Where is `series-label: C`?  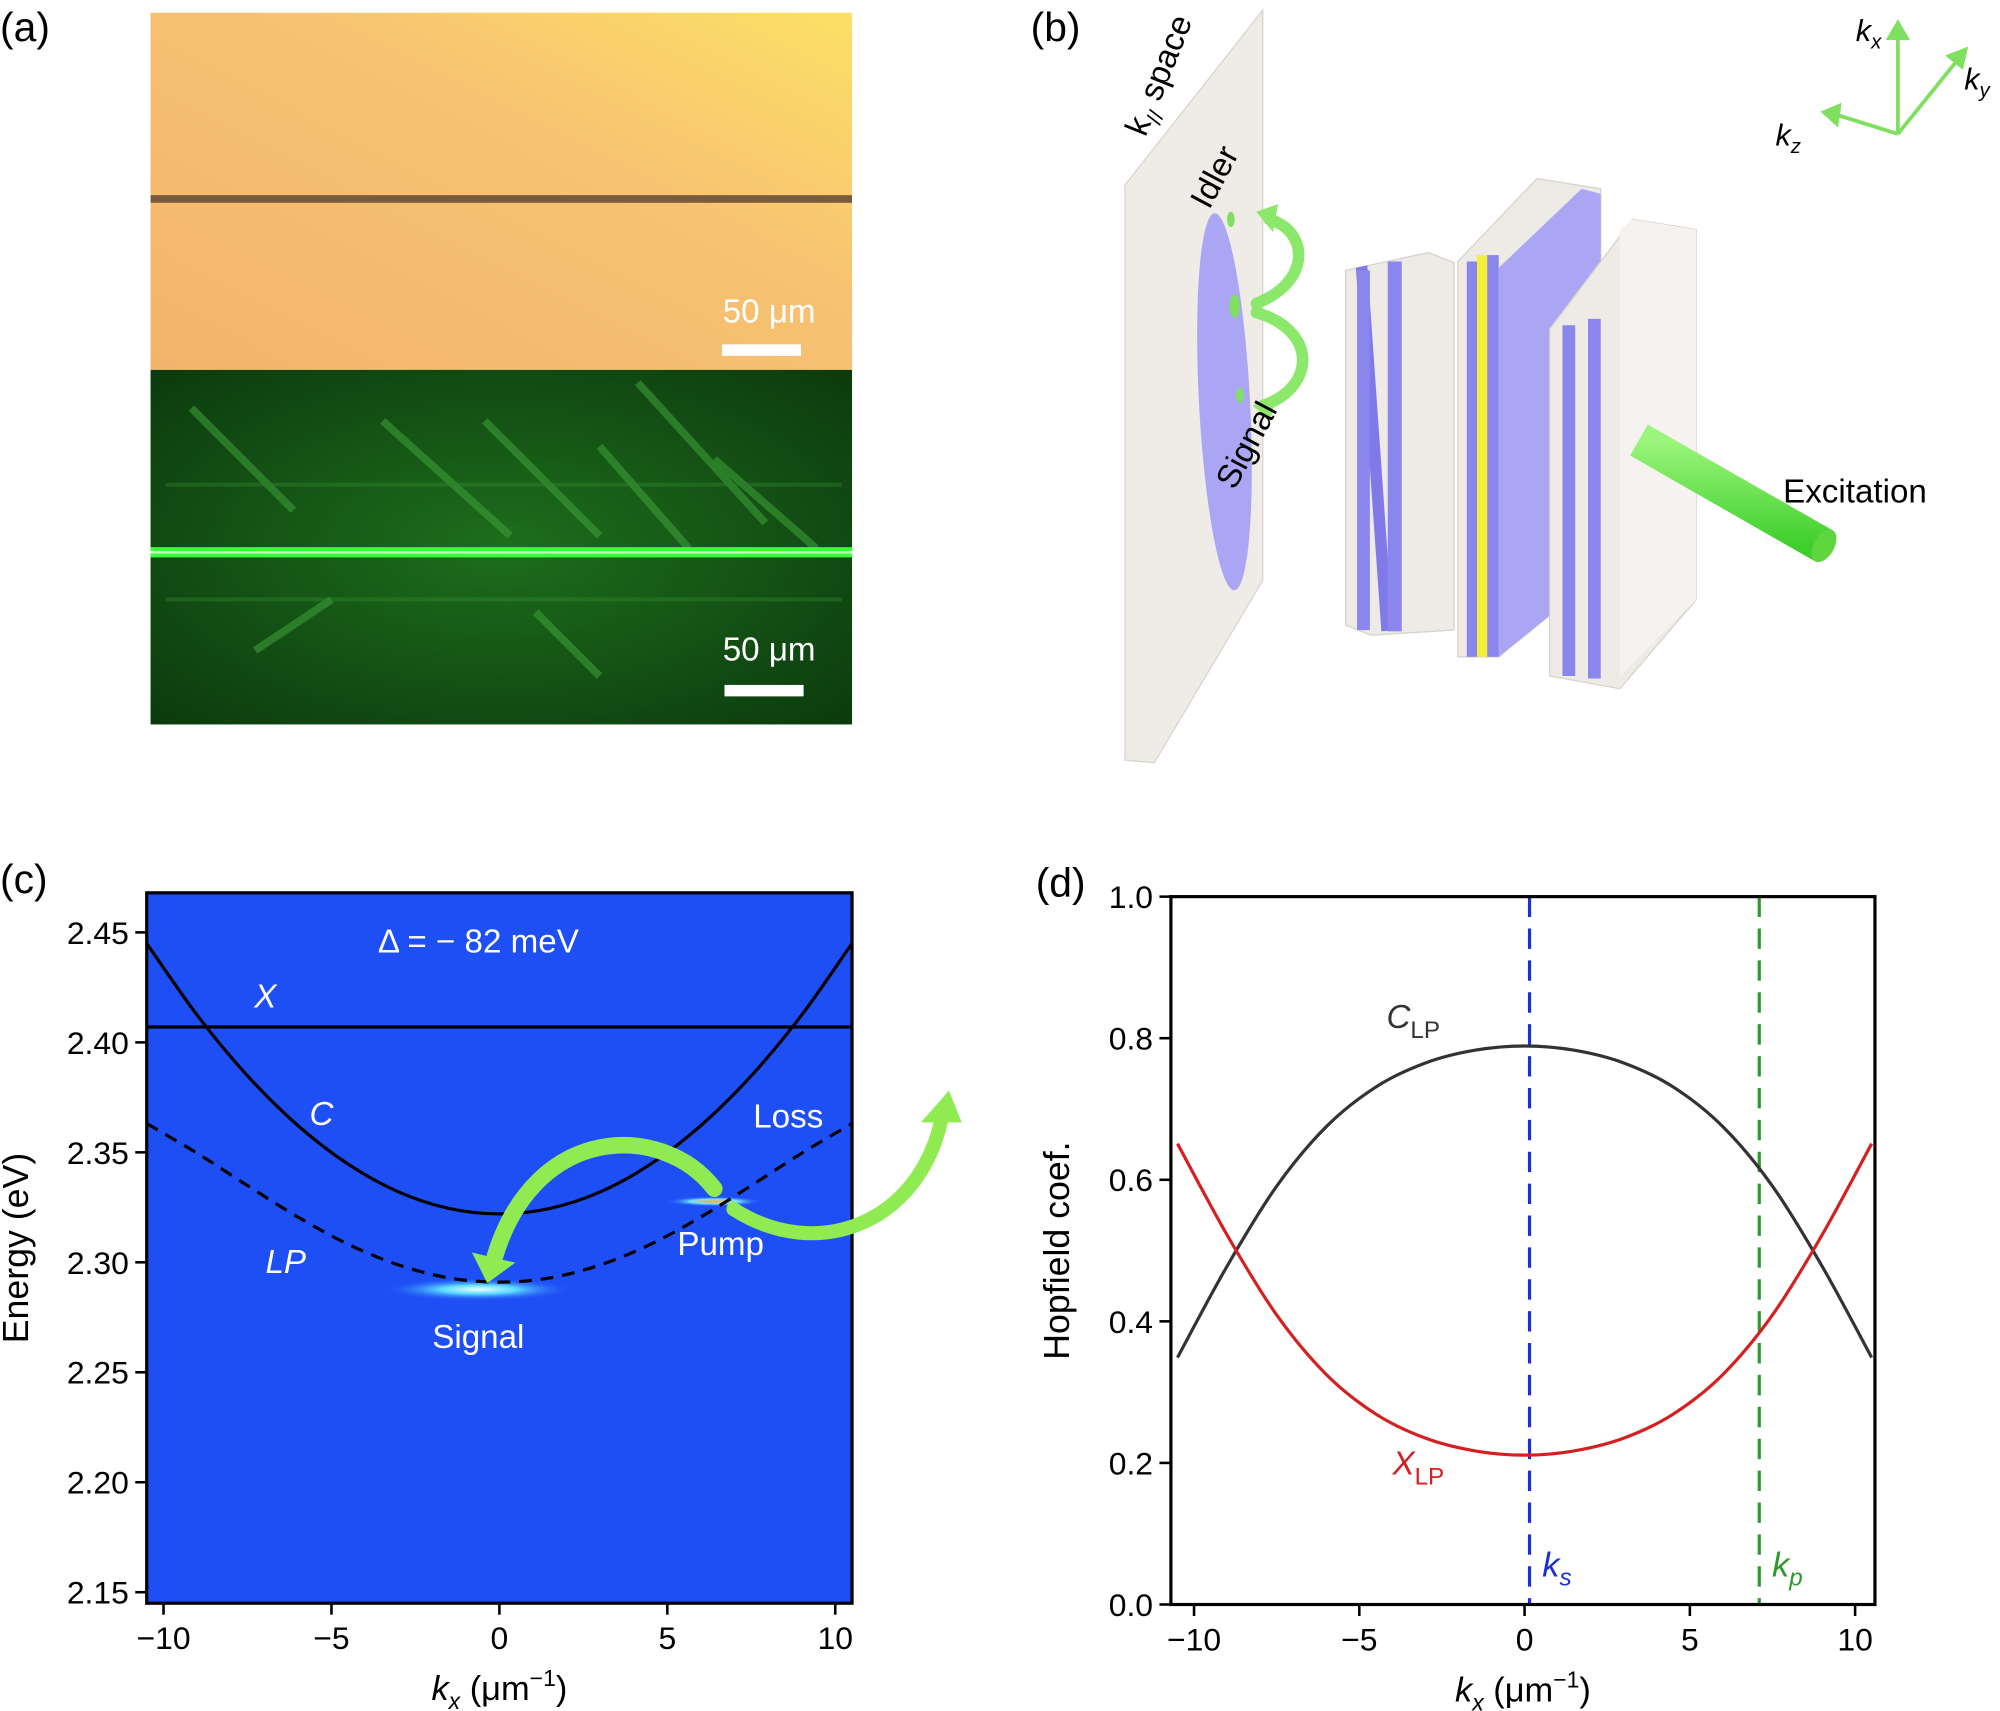 series-label: C is located at coordinates (321, 1114).